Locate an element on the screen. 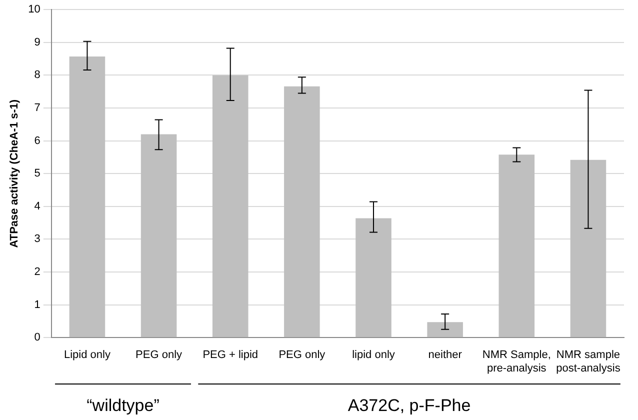  y-tick-label: 6 is located at coordinates (37, 140).